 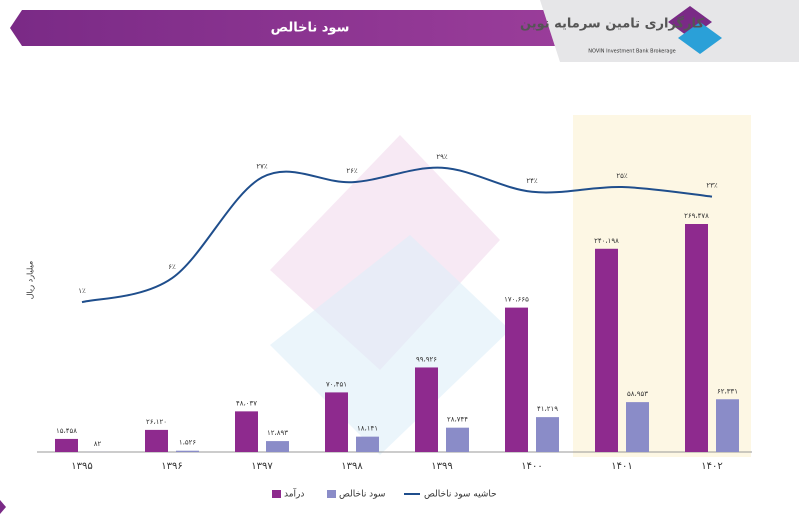 What do you see at coordinates (81, 466) in the screenshot?
I see `x-tick-label: ۱۳۹۵` at bounding box center [81, 466].